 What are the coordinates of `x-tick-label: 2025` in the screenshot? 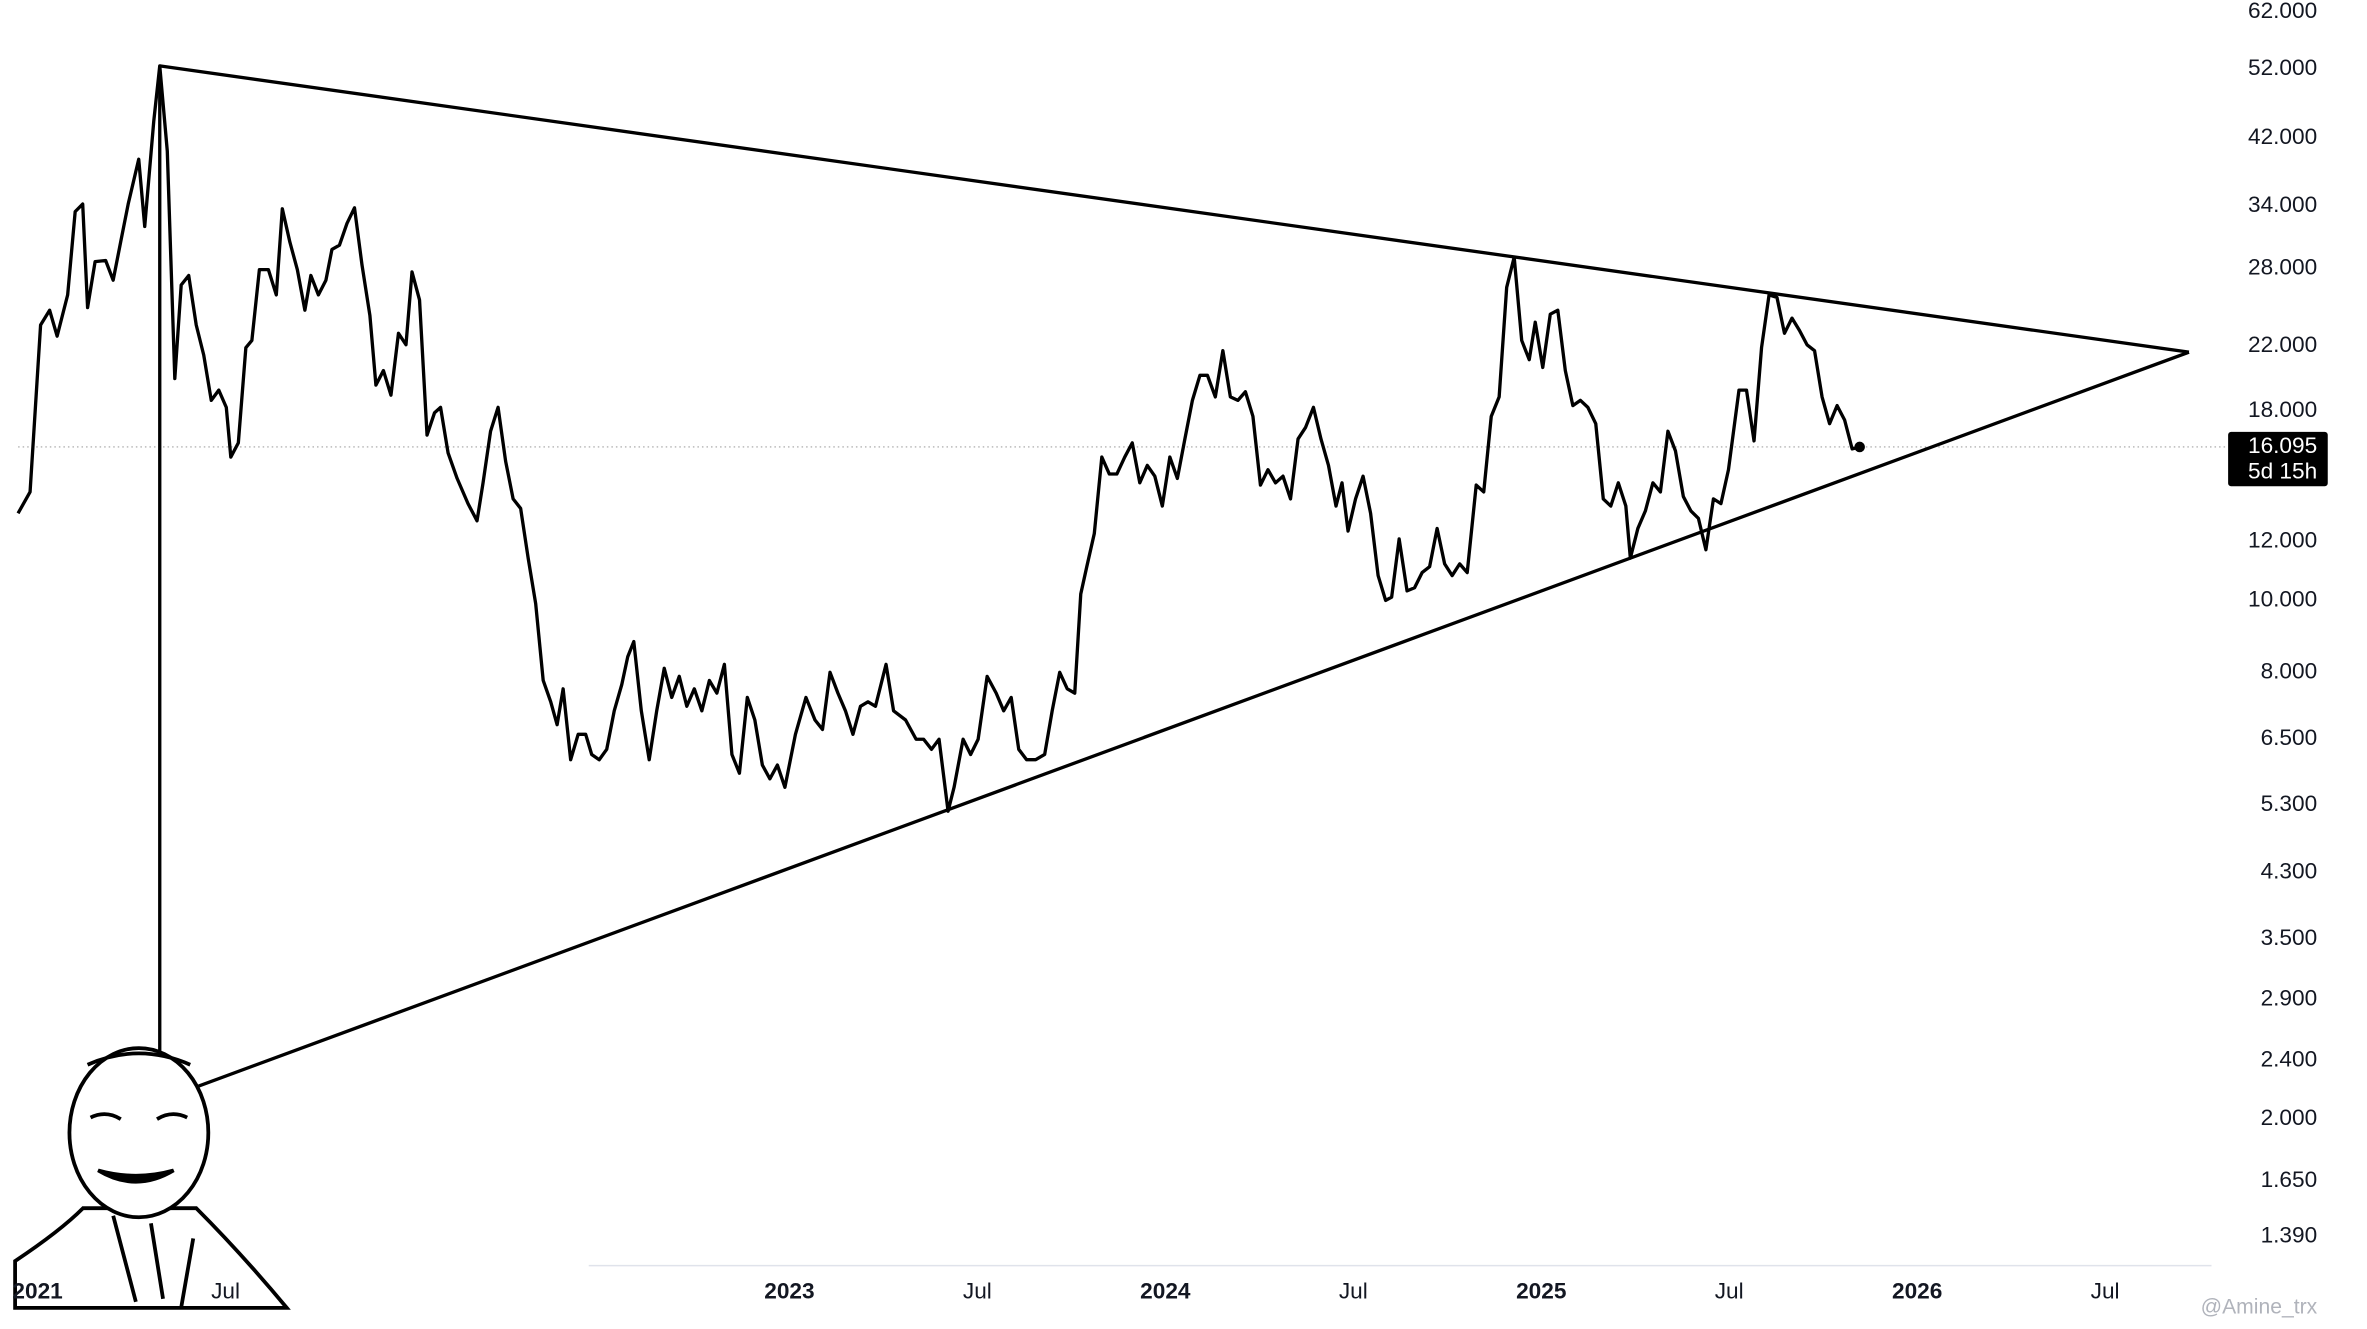 It's located at (1541, 1291).